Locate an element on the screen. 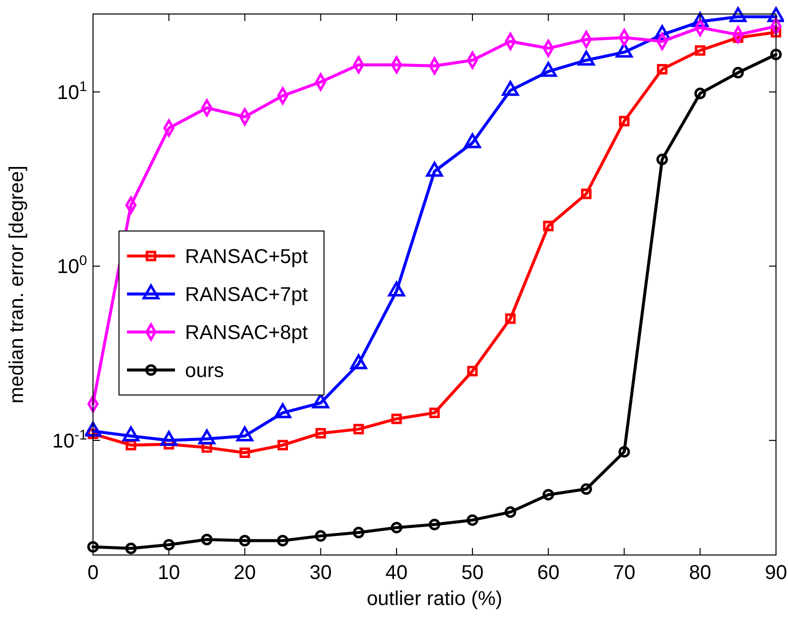 The width and height of the screenshot is (788, 617). x-tick-label: 90 is located at coordinates (776, 573).